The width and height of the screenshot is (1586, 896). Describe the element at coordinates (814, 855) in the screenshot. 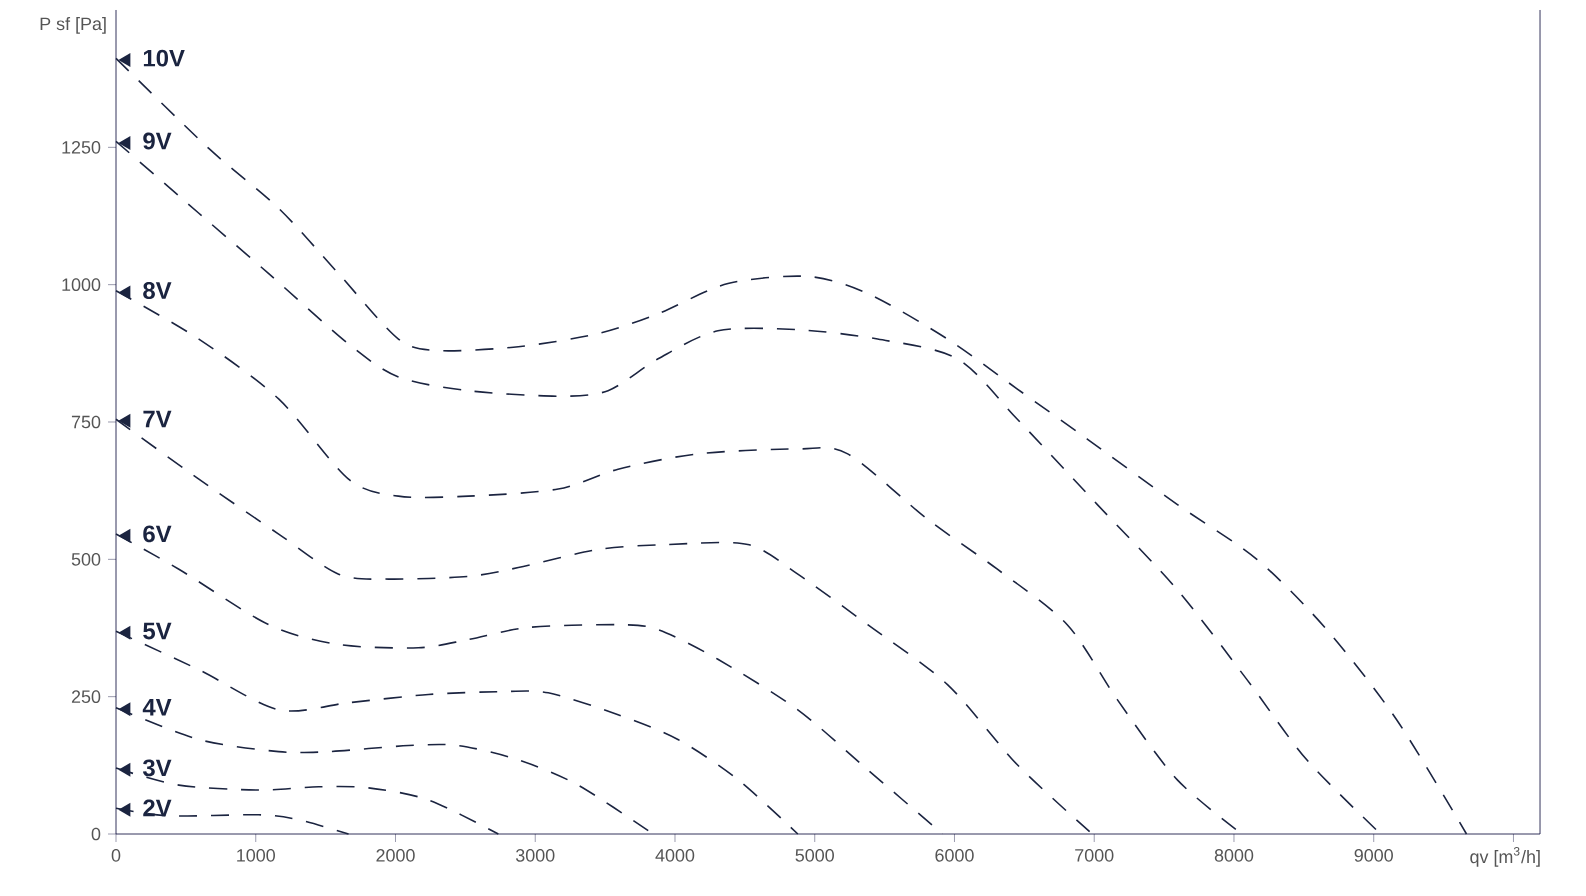

I see `x-tick-label: 5000` at that location.